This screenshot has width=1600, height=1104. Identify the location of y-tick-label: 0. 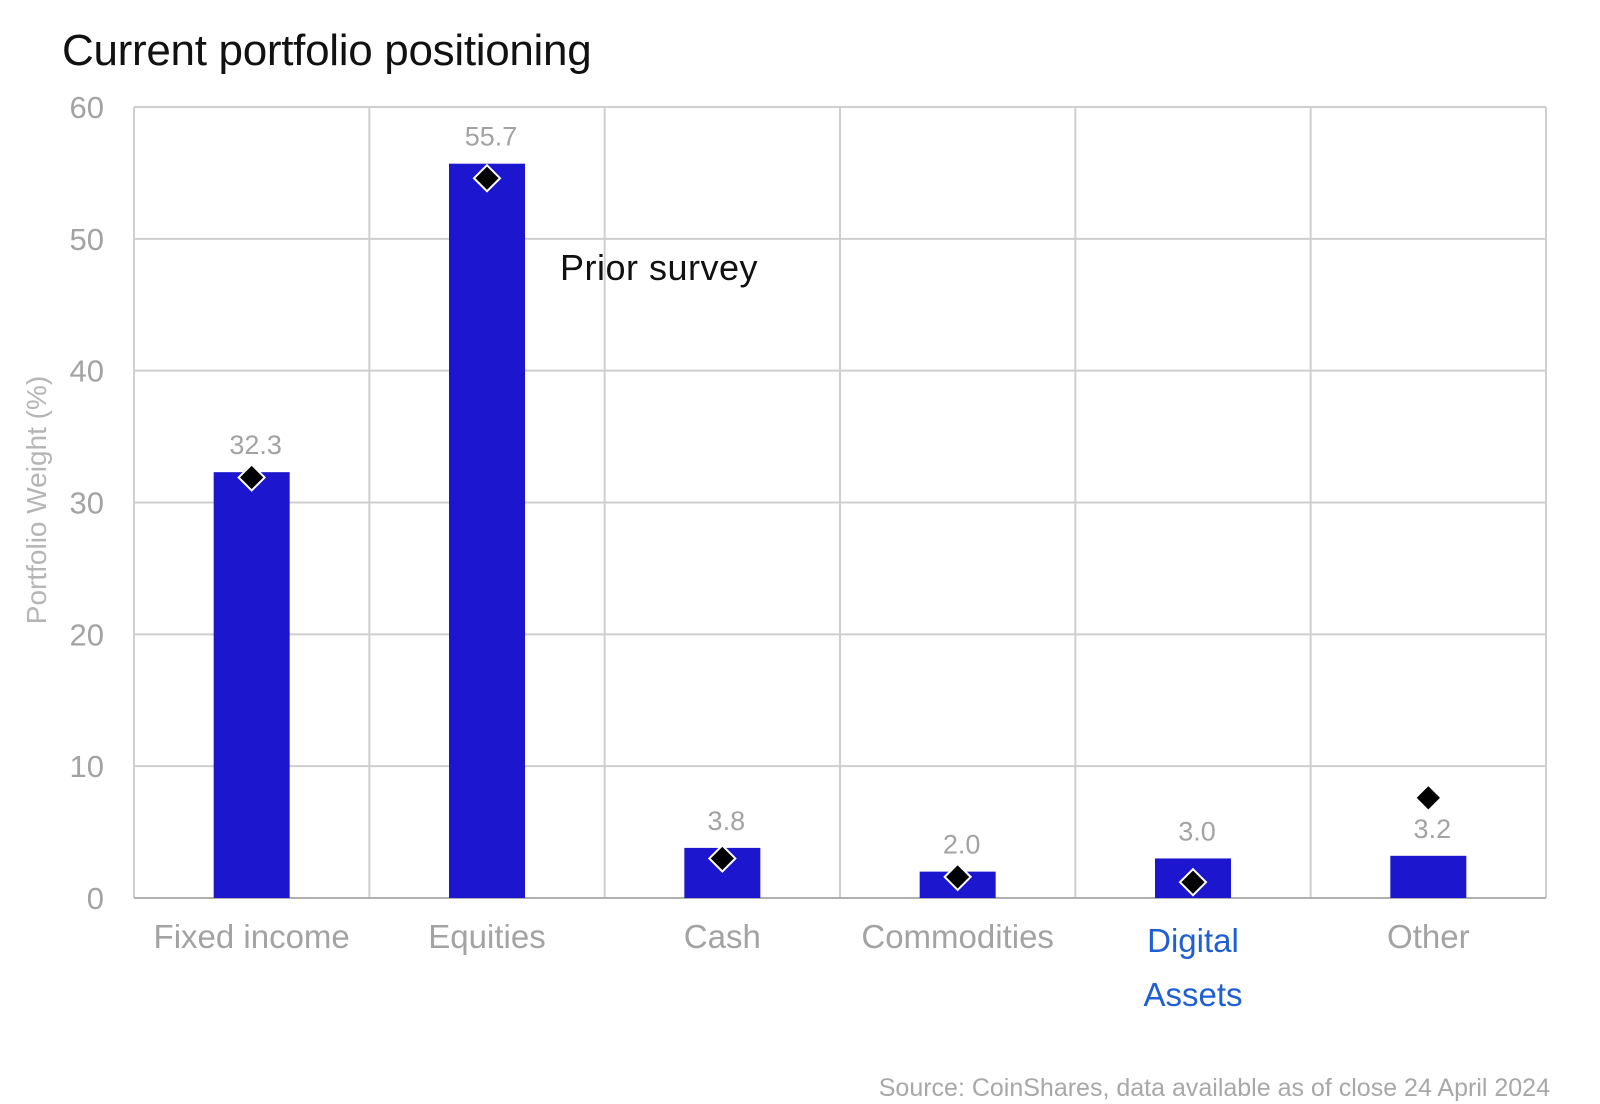
(95, 898).